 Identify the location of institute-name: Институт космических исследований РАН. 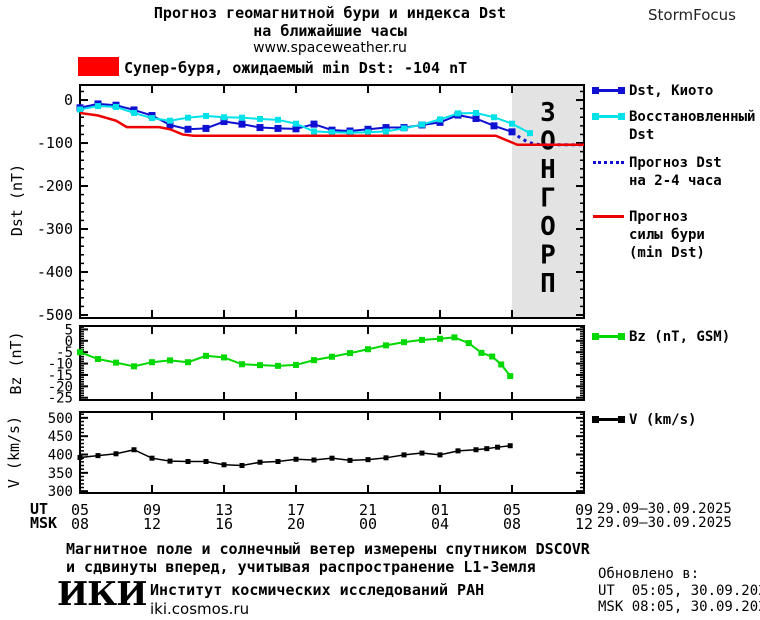
(317, 590).